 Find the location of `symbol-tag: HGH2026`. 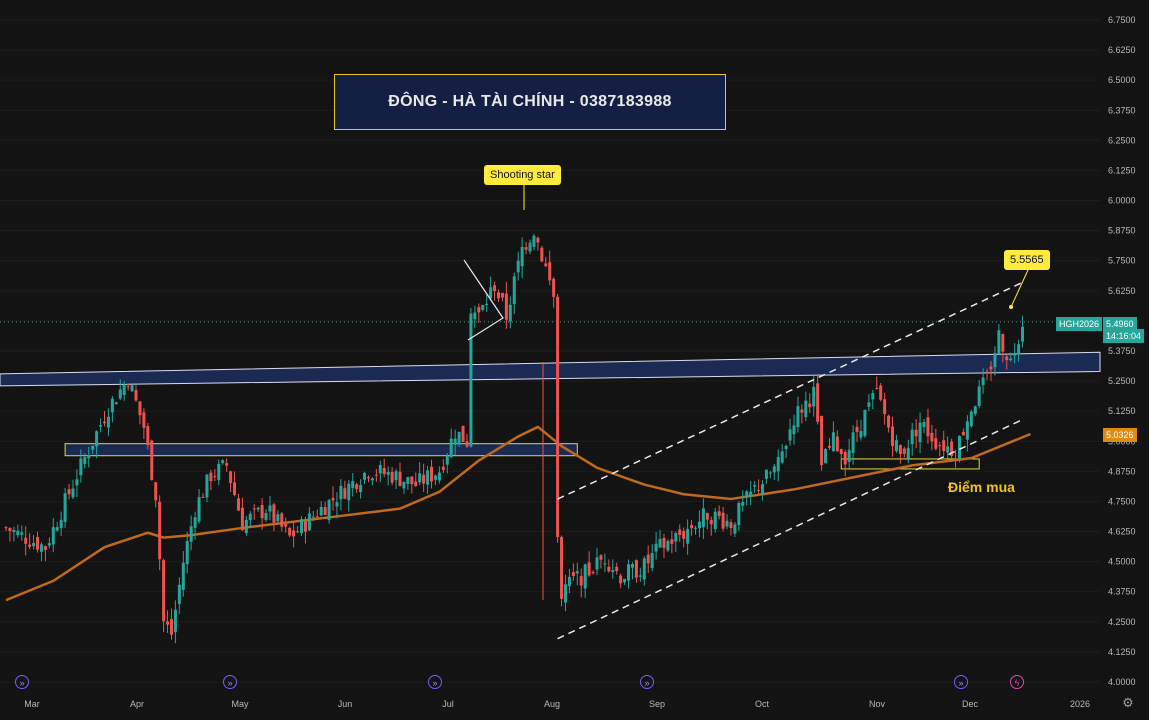

symbol-tag: HGH2026 is located at coordinates (1079, 324).